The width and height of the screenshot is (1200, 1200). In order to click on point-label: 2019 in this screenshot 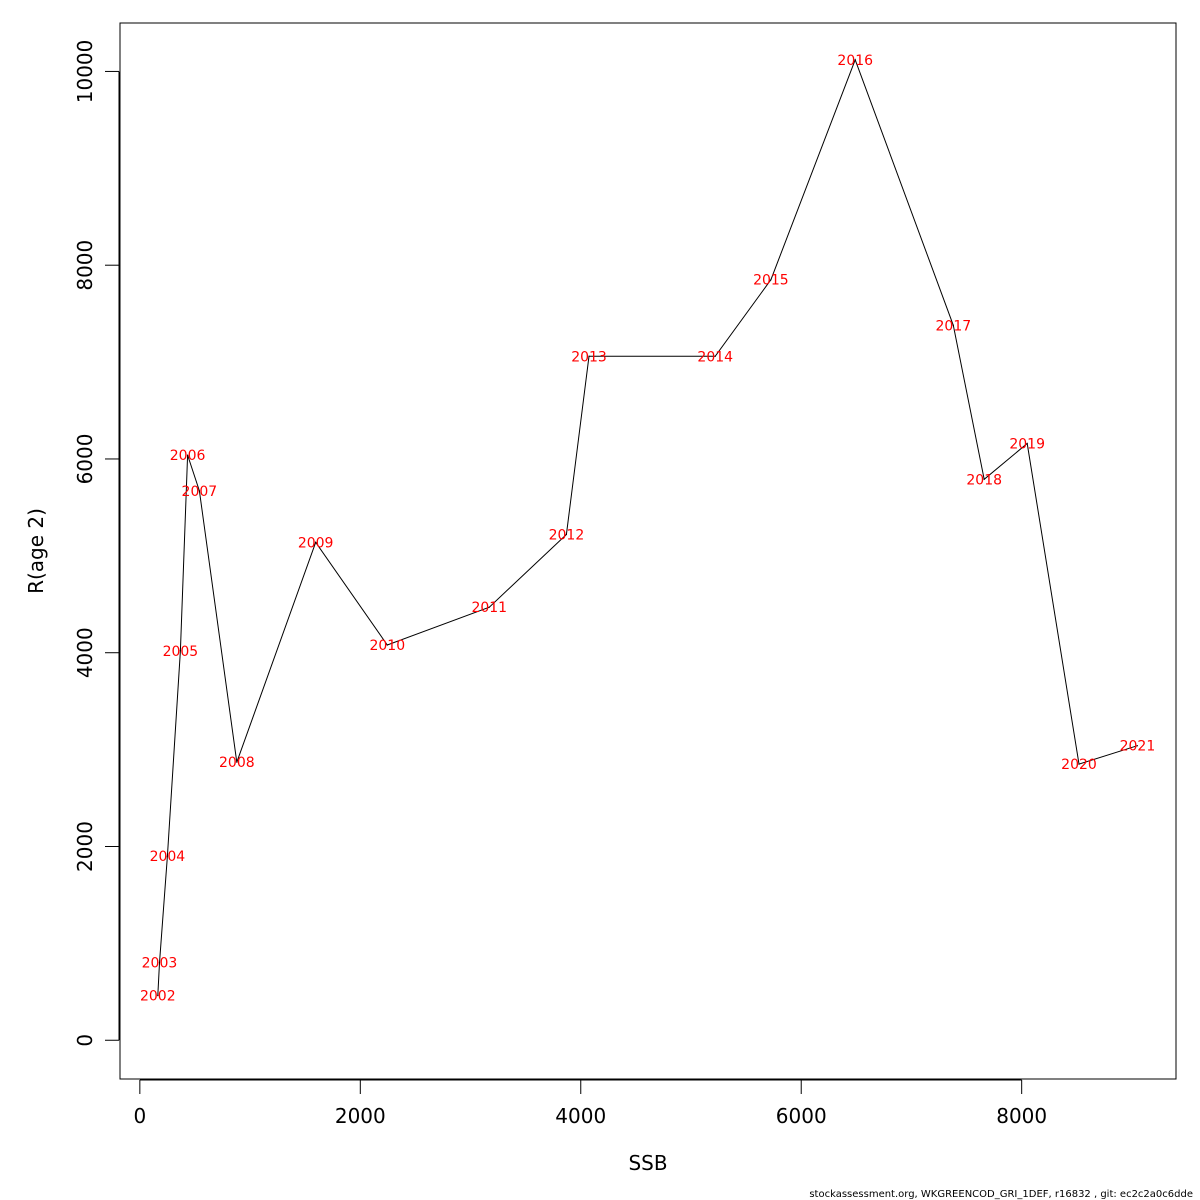, I will do `click(1027, 444)`.